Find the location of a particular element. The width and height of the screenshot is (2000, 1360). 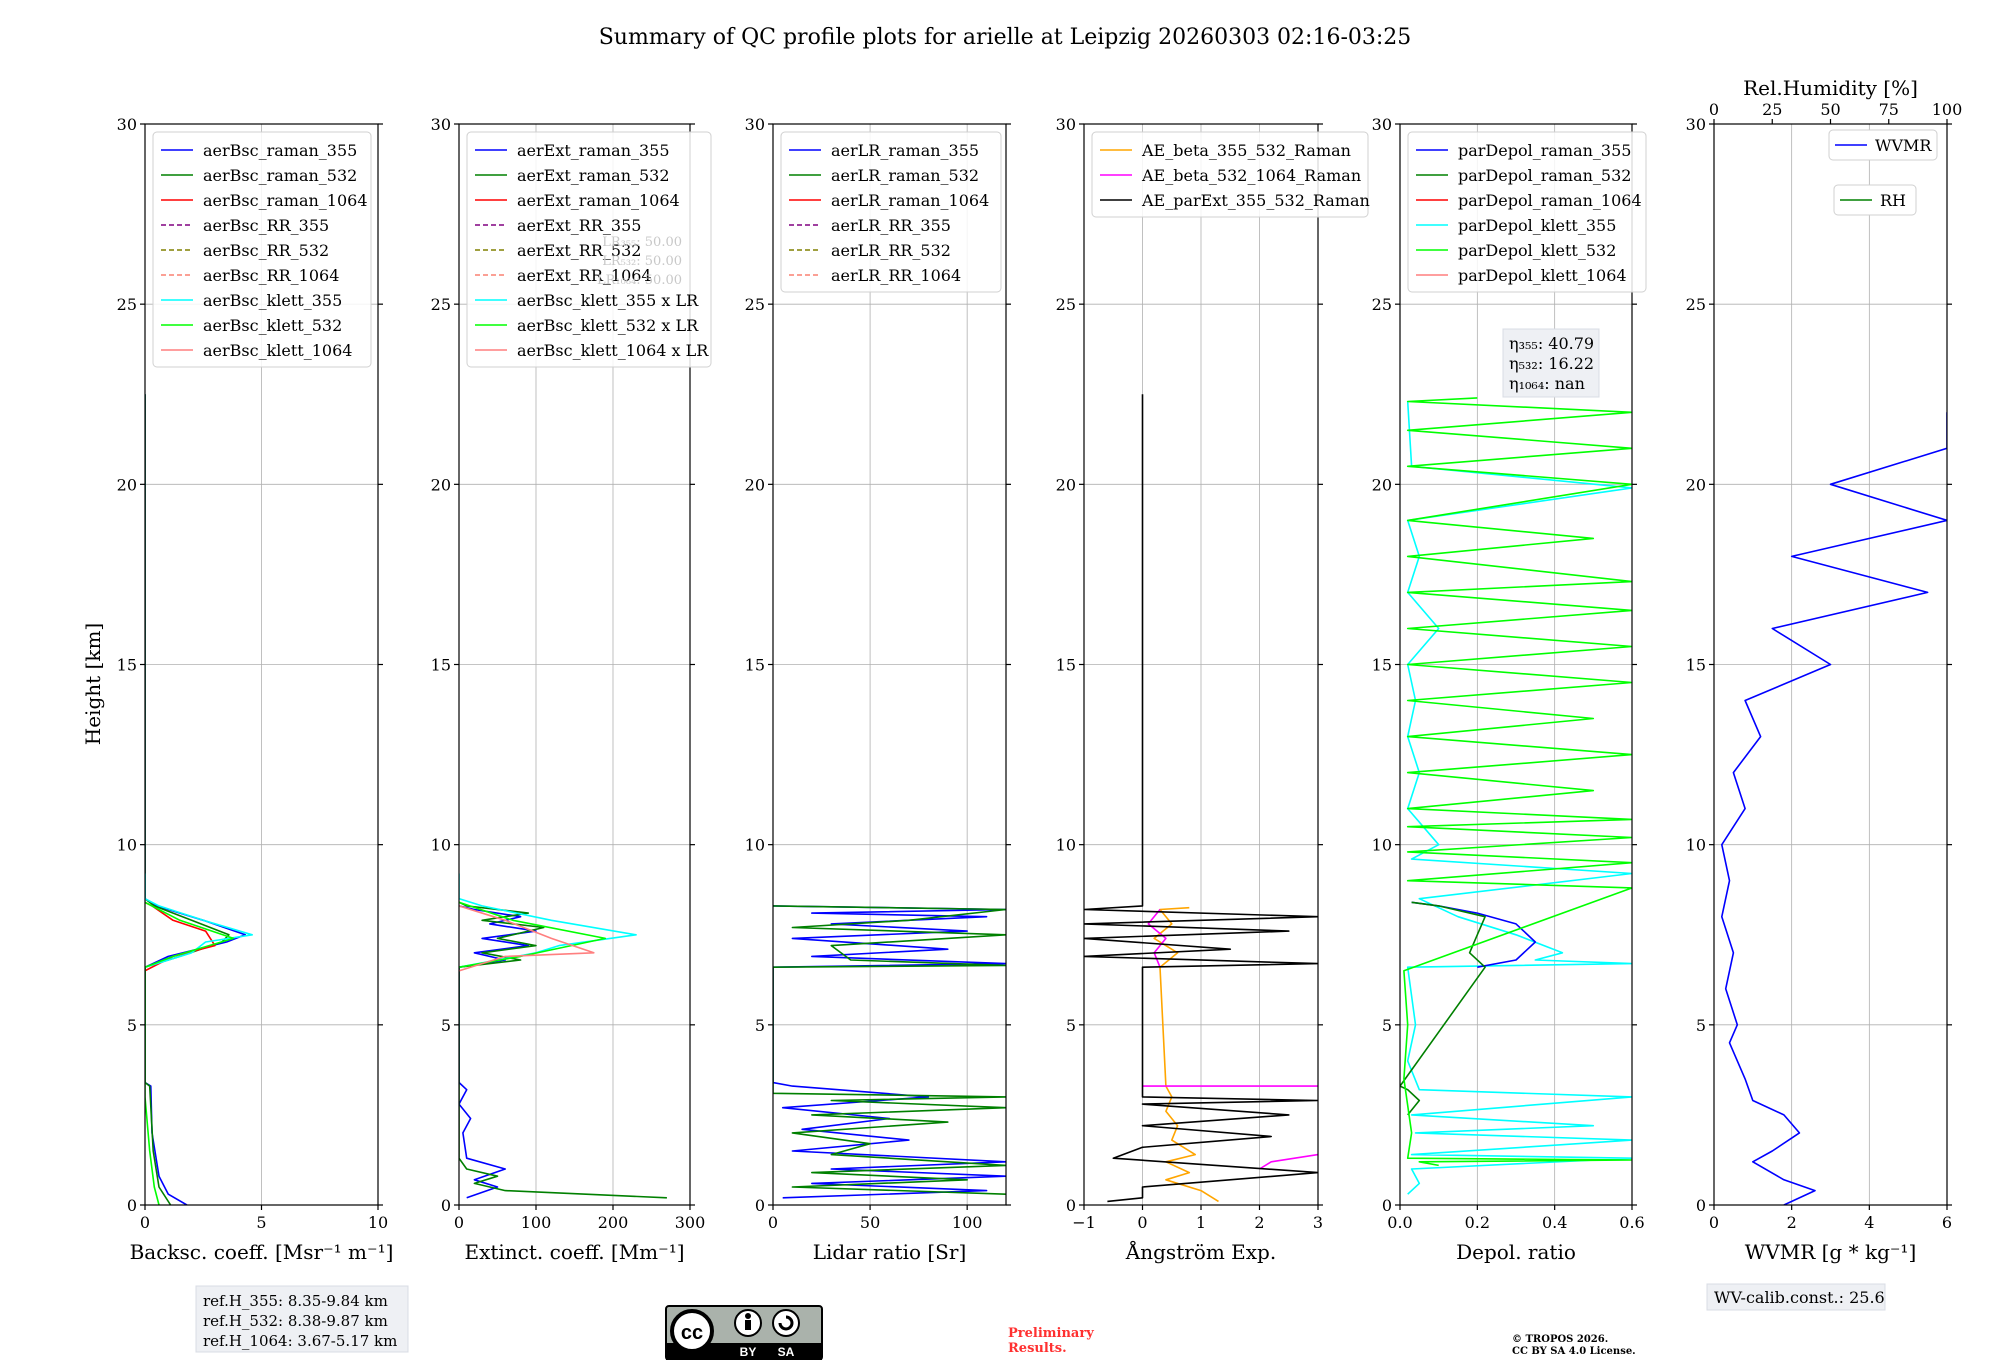

wv-calib-box: WV-calib.const.: 25.6 is located at coordinates (1796, 1297).